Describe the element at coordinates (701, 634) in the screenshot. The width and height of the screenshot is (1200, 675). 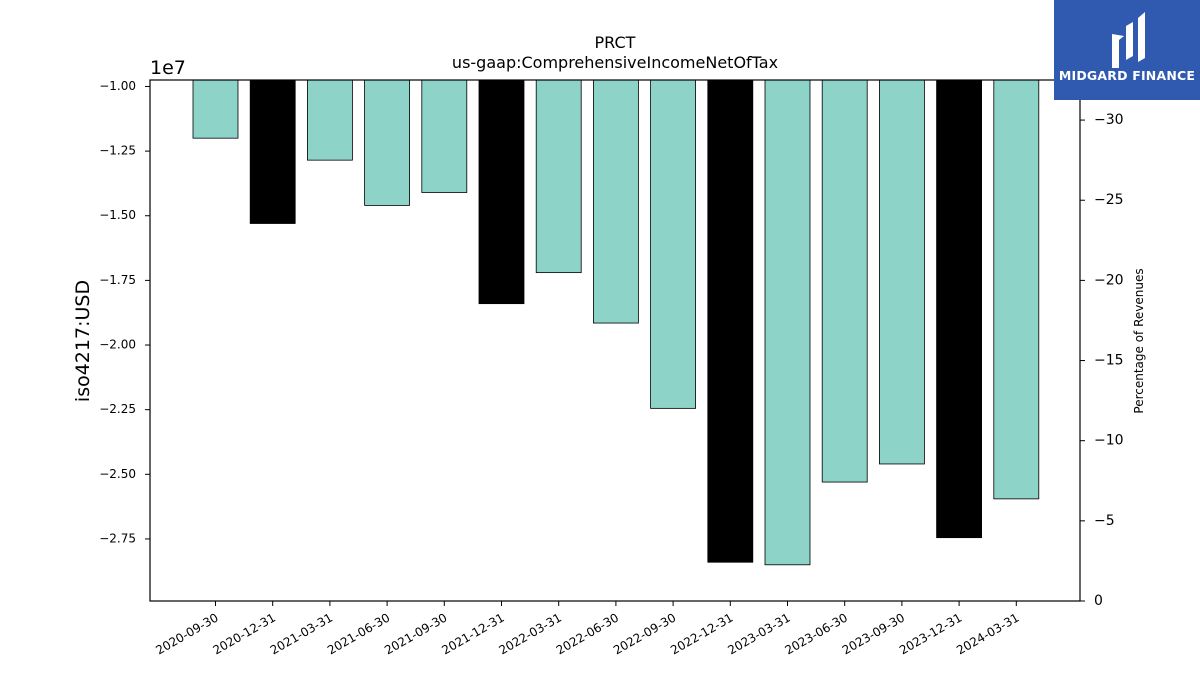
I see `x-tick-label: 2022-12-31` at that location.